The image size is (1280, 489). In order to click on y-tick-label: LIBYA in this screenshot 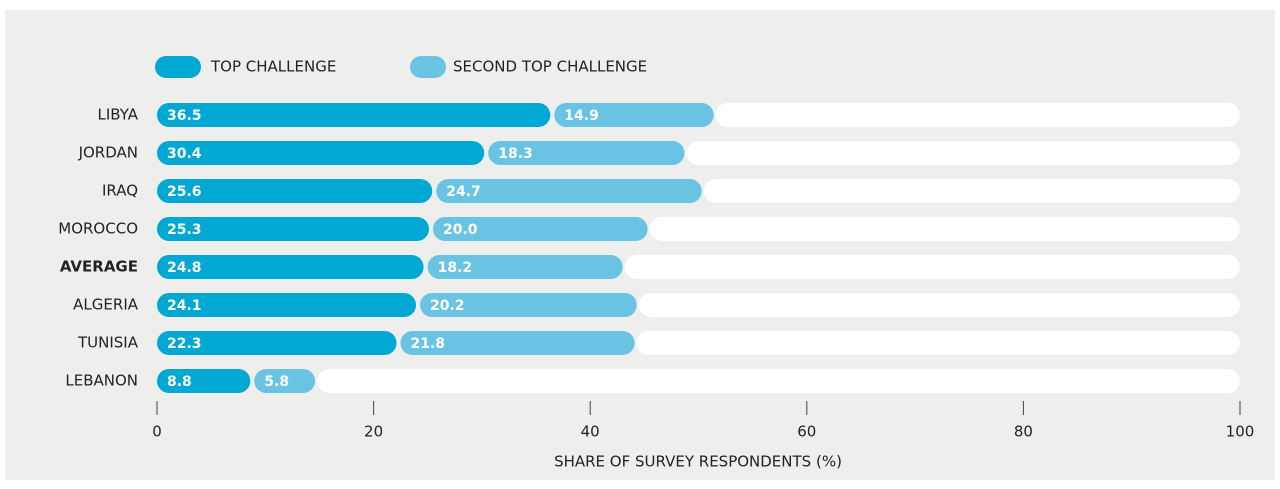, I will do `click(117, 115)`.